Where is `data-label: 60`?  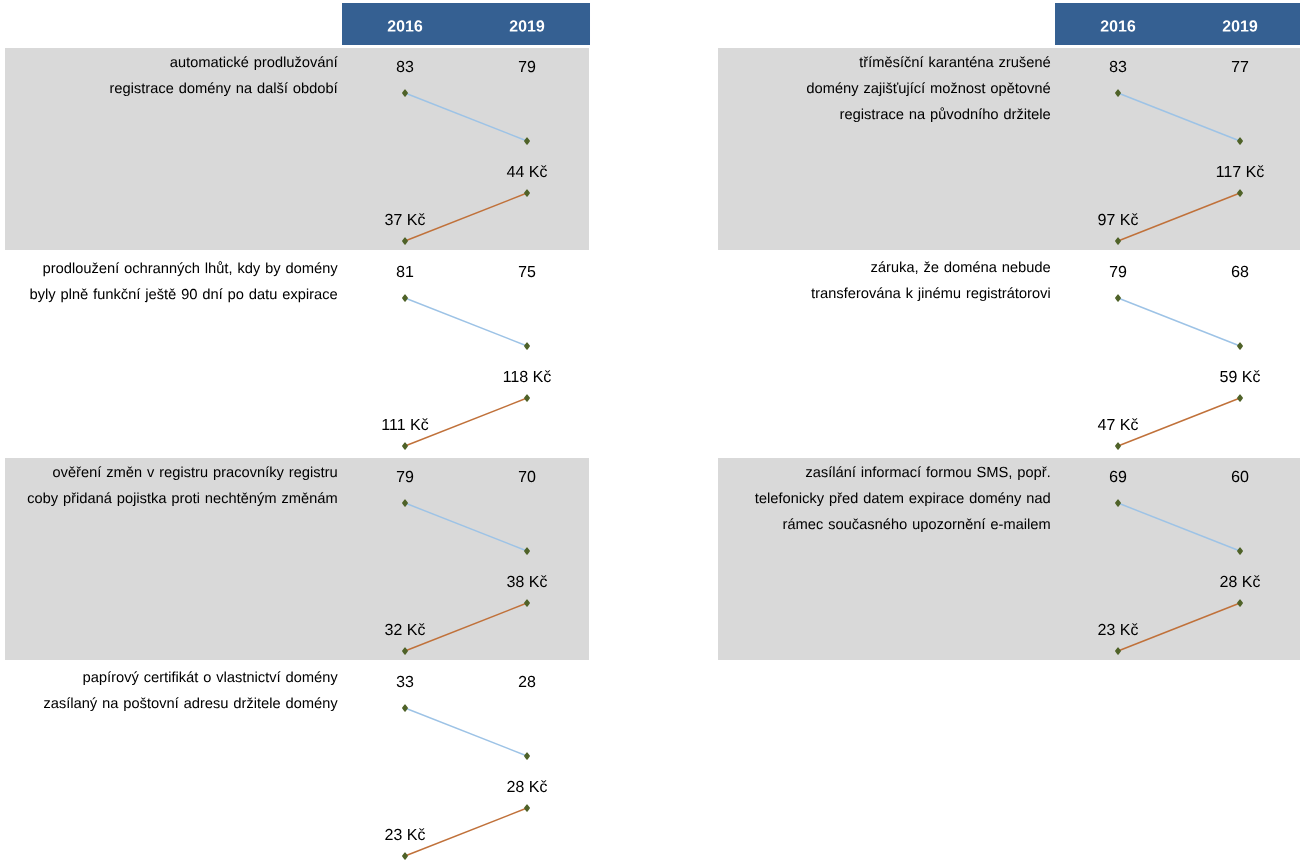
data-label: 60 is located at coordinates (1240, 476).